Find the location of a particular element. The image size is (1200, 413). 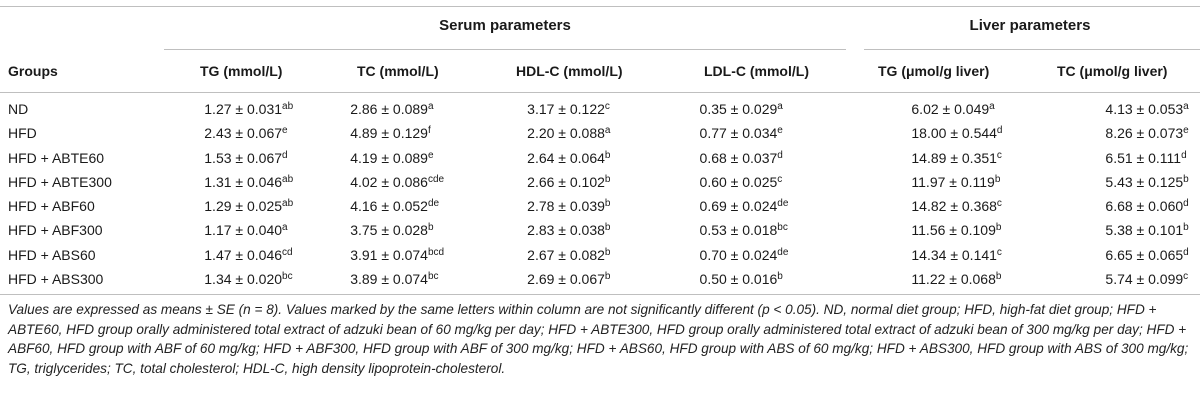

serum-parameters-header: Serum parameters is located at coordinates (505, 25).